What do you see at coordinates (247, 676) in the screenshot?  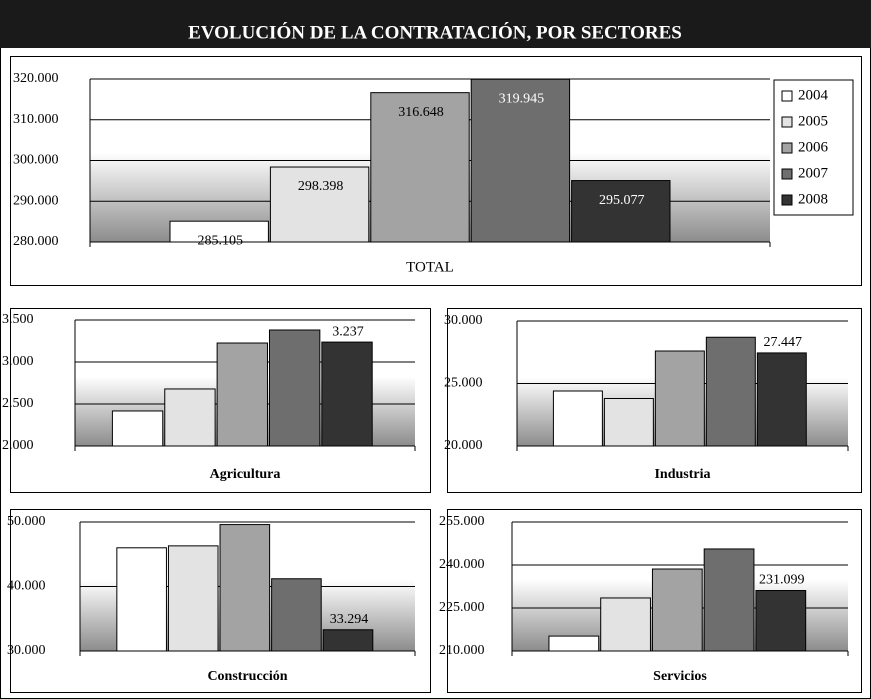 I see `category-label: Construcción` at bounding box center [247, 676].